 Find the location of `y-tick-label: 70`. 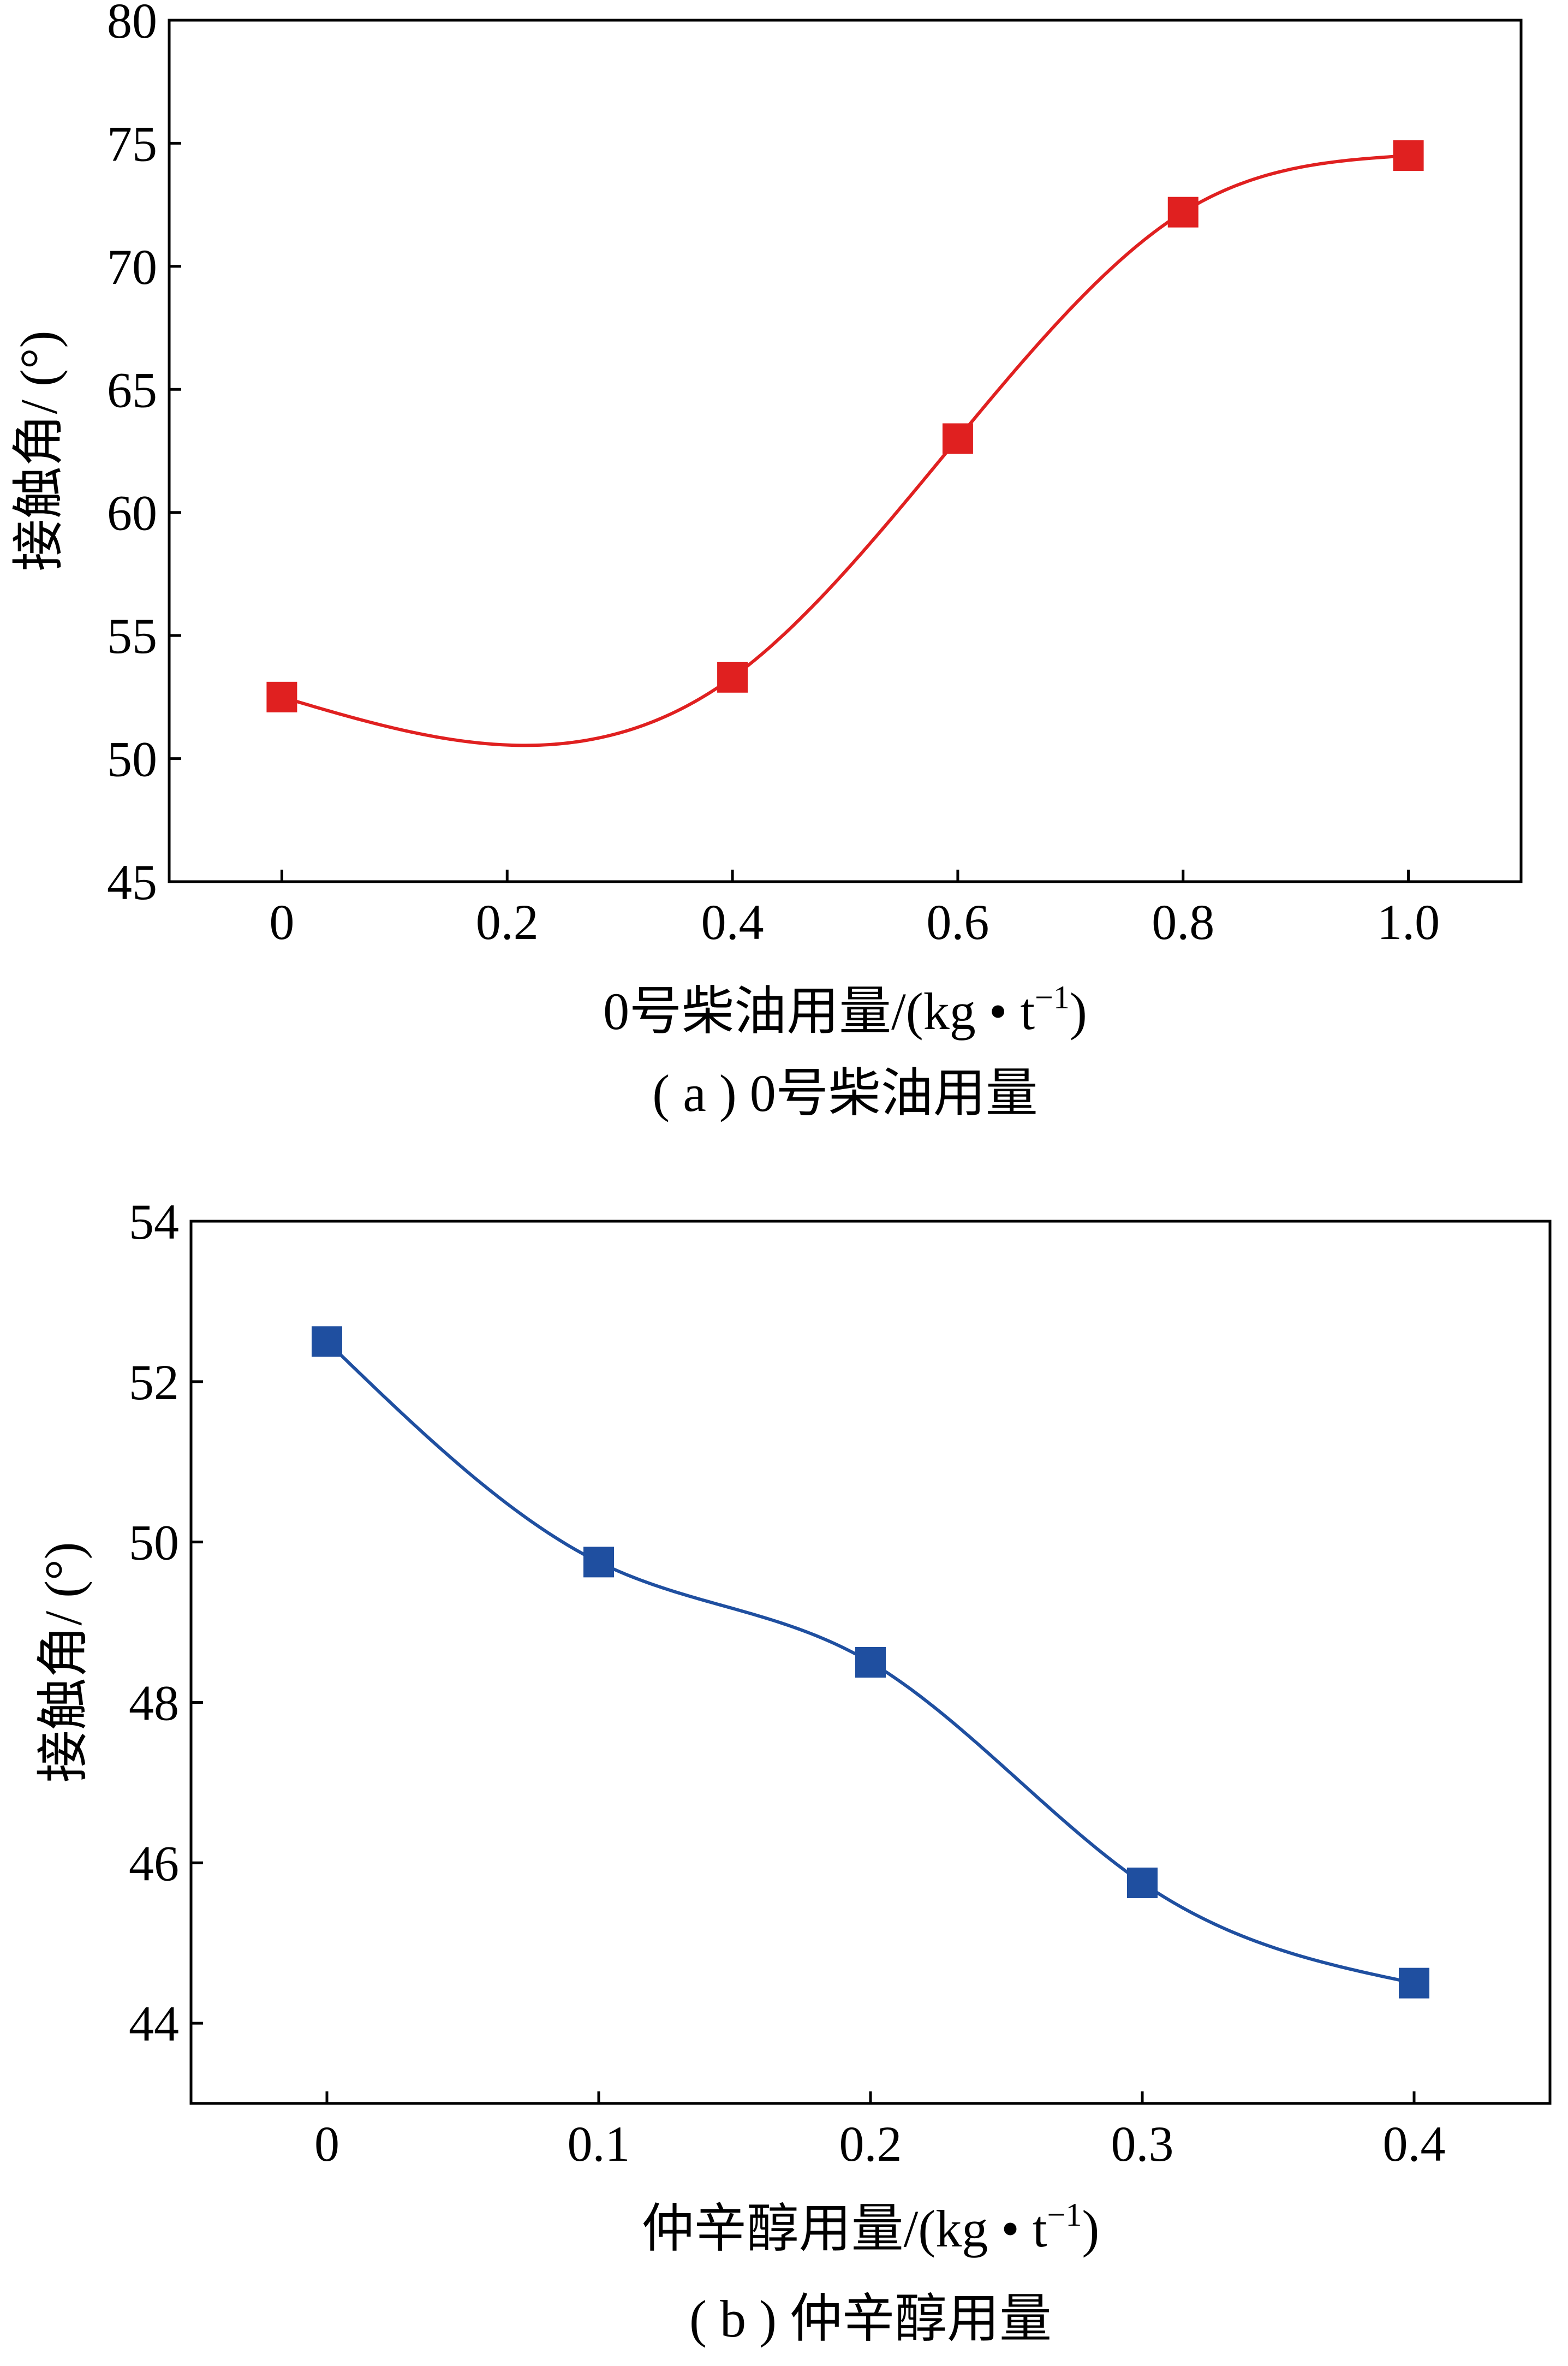

y-tick-label: 70 is located at coordinates (132, 267).